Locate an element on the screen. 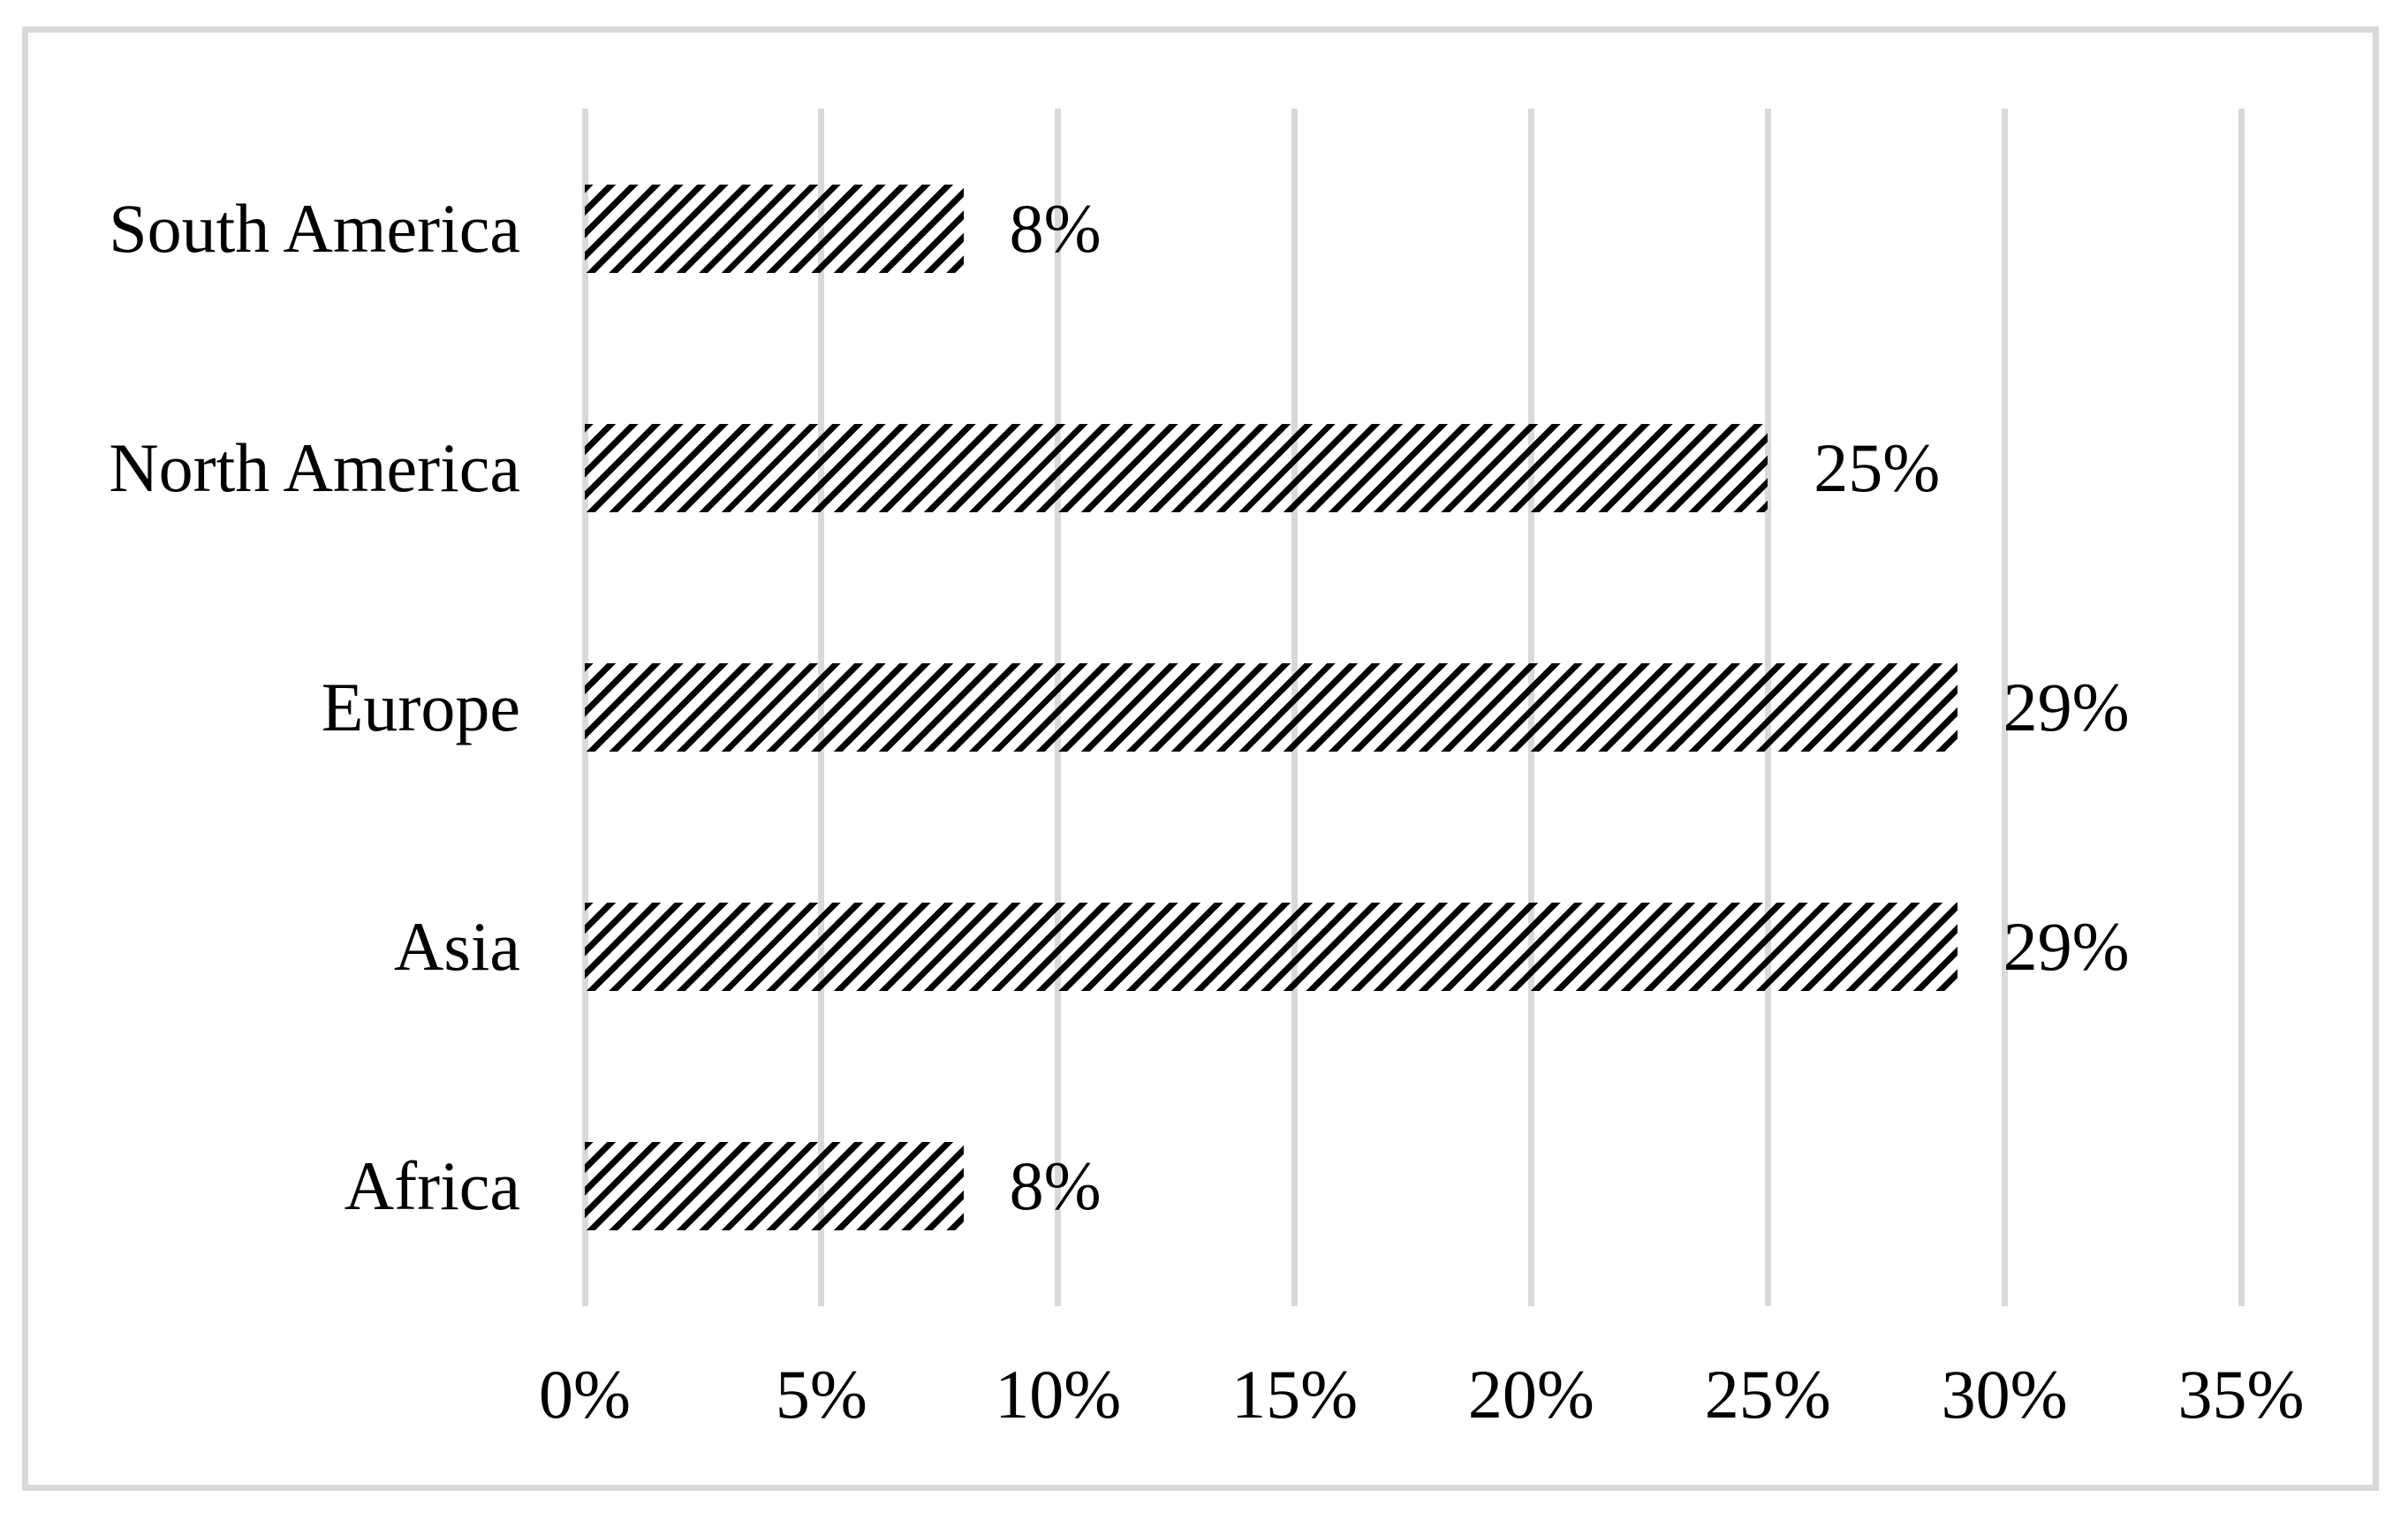 This screenshot has width=2408, height=1520. x-axis-tick-label: 35% is located at coordinates (2241, 1394).